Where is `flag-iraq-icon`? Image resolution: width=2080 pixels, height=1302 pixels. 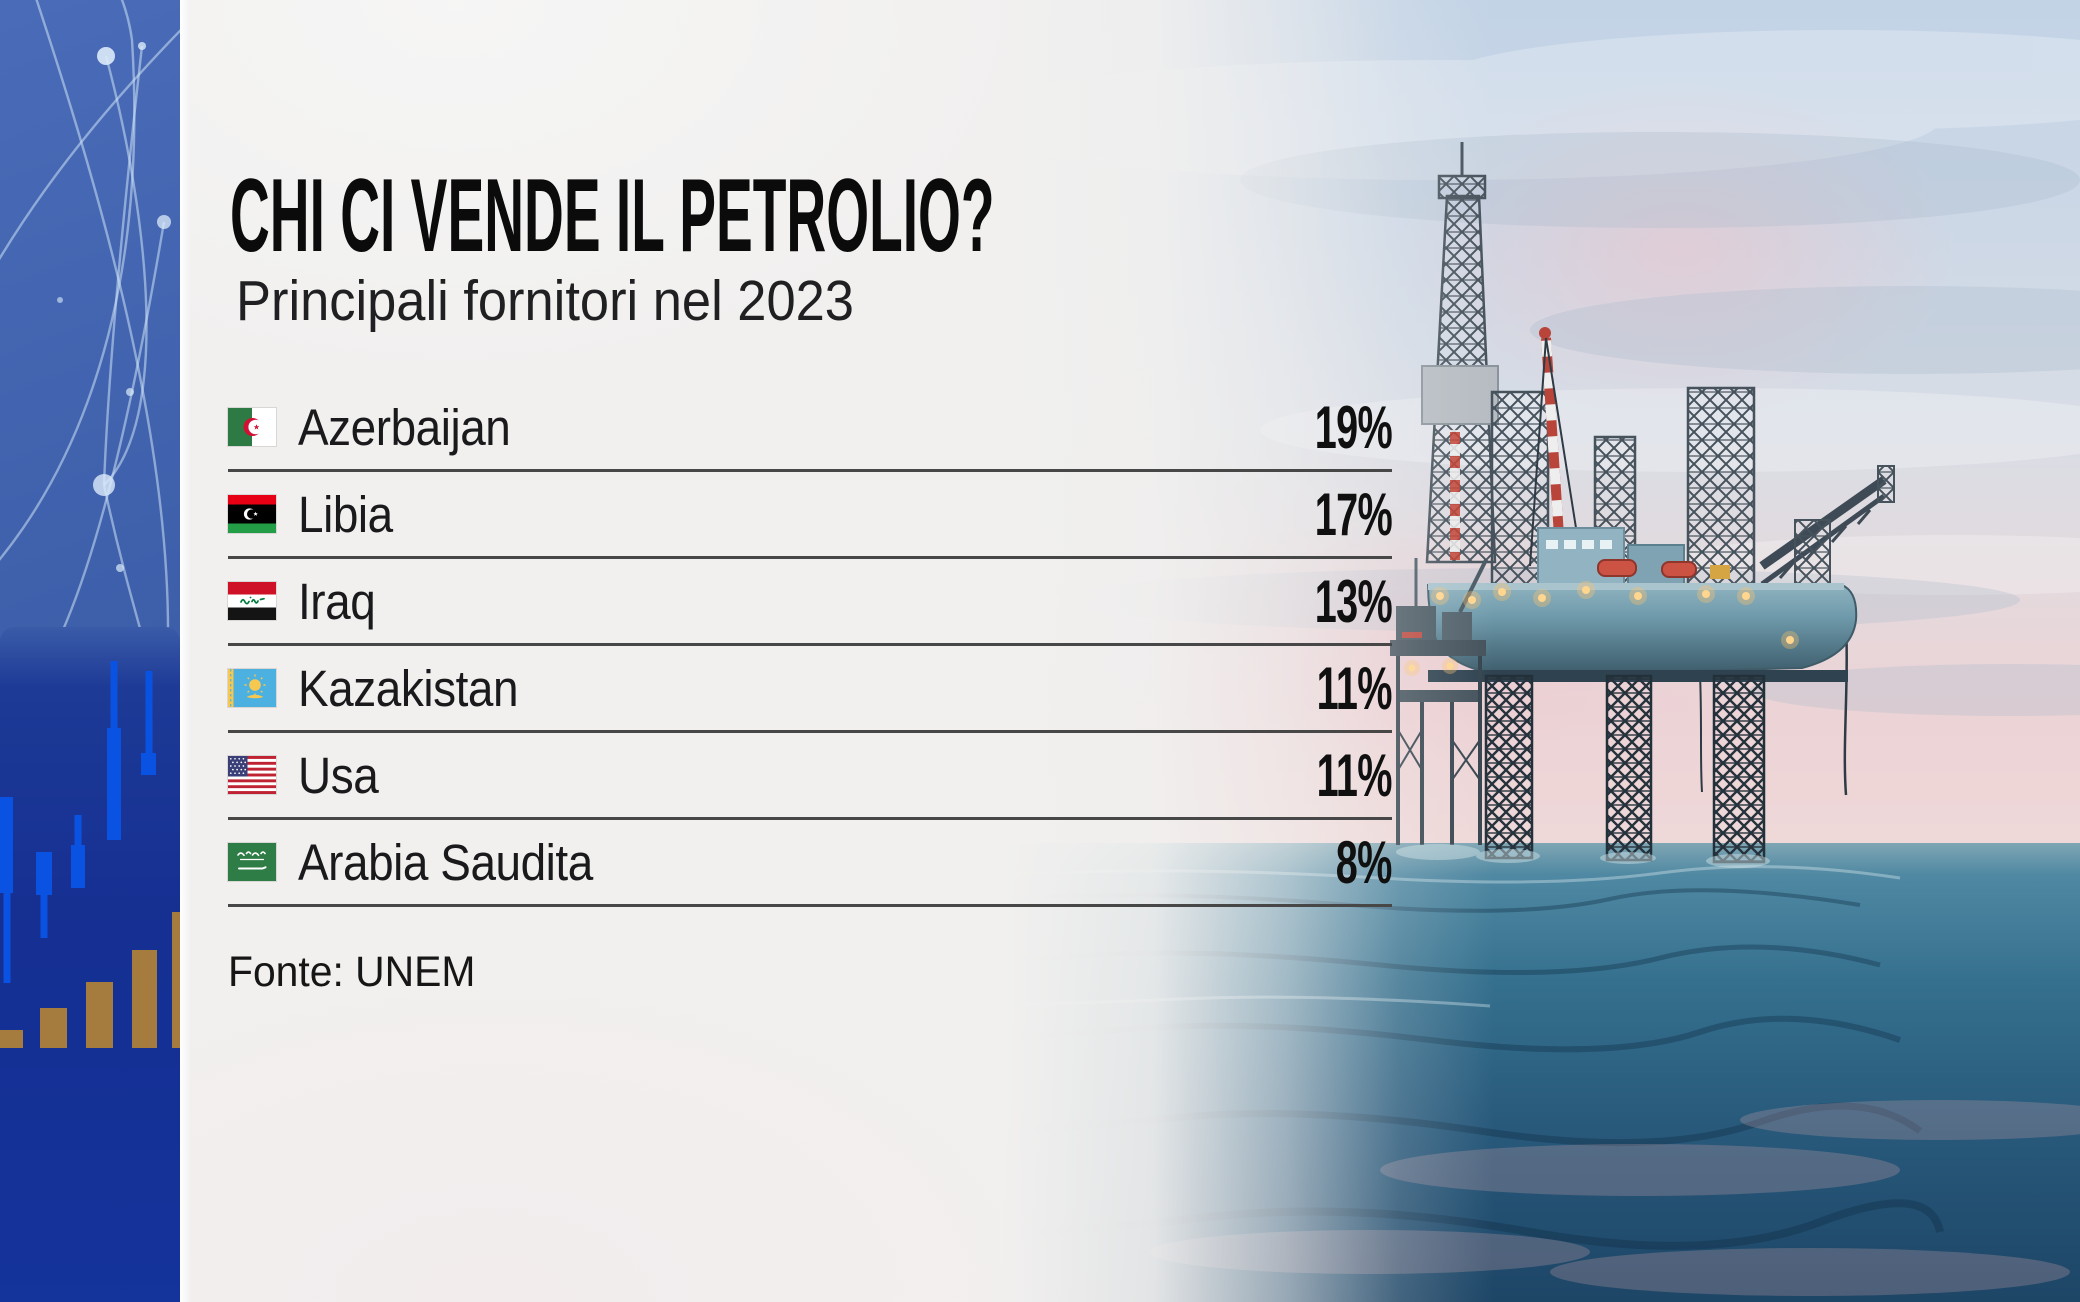
flag-iraq-icon is located at coordinates (252, 601).